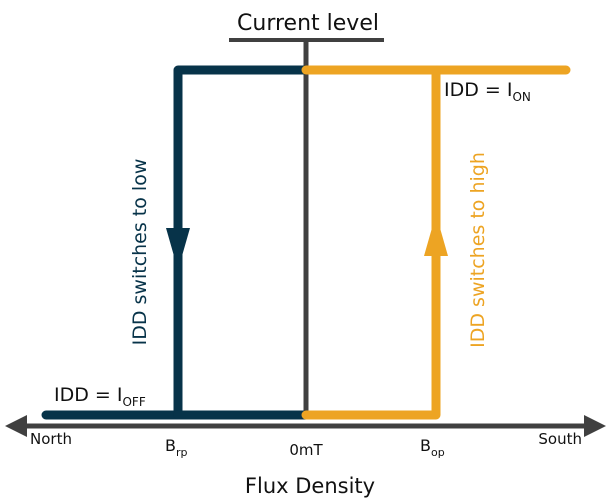 The width and height of the screenshot is (606, 498). I want to click on idd-high-main: IDD = I, so click(478, 90).